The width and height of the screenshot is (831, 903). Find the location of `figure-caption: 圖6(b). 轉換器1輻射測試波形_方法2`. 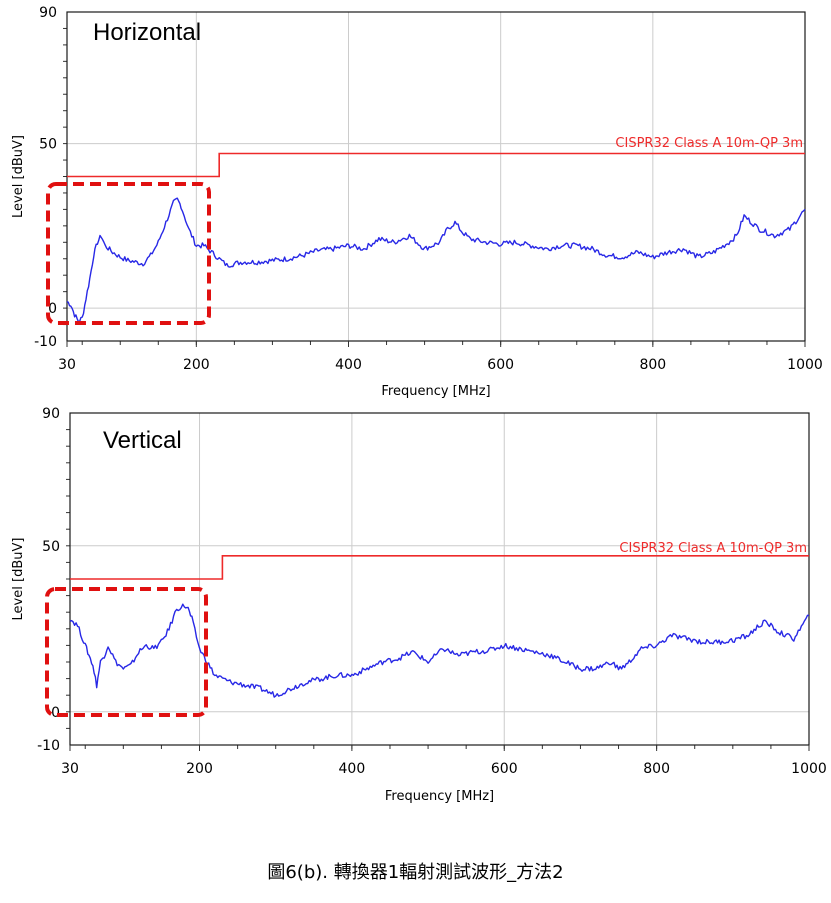

figure-caption: 圖6(b). 轉換器1輻射測試波形_方法2 is located at coordinates (415, 872).